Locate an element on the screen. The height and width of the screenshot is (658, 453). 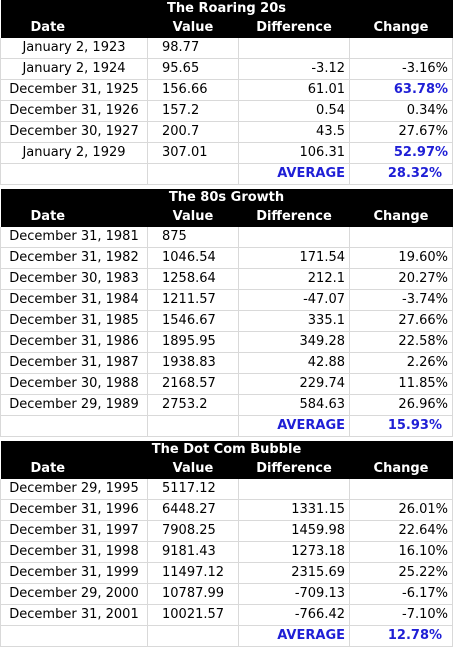
cell-change: 22.64% is located at coordinates (401, 531).